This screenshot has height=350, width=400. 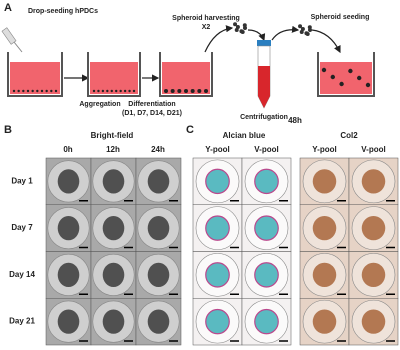 I want to click on step-label: Spheroid harvesting, so click(x=206, y=18).